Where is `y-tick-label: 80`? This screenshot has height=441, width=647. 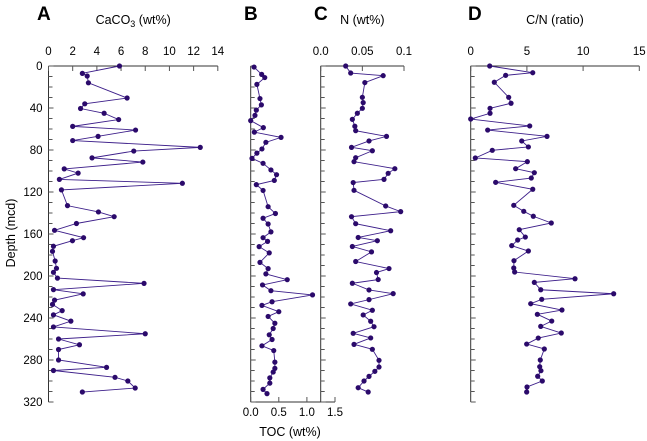
y-tick-label: 80 is located at coordinates (36, 151).